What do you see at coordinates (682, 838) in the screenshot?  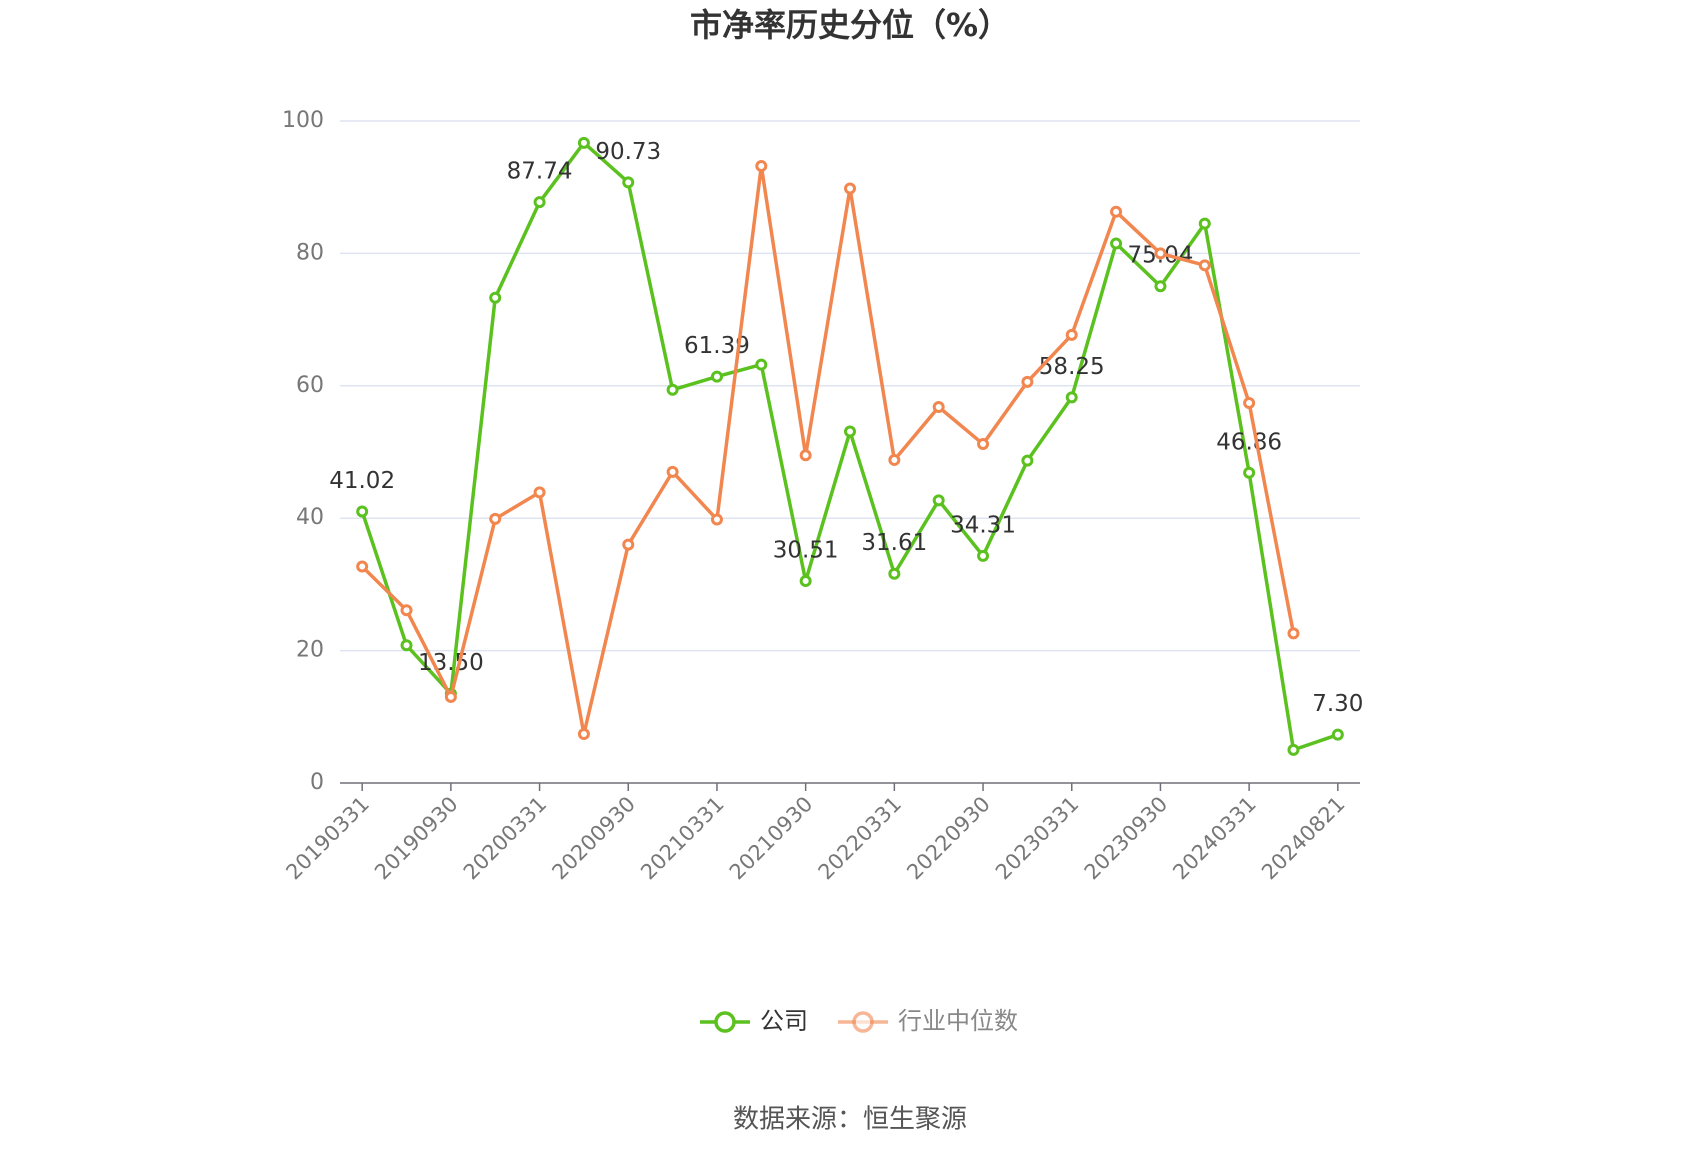 I see `x-tick-label: 20210331` at bounding box center [682, 838].